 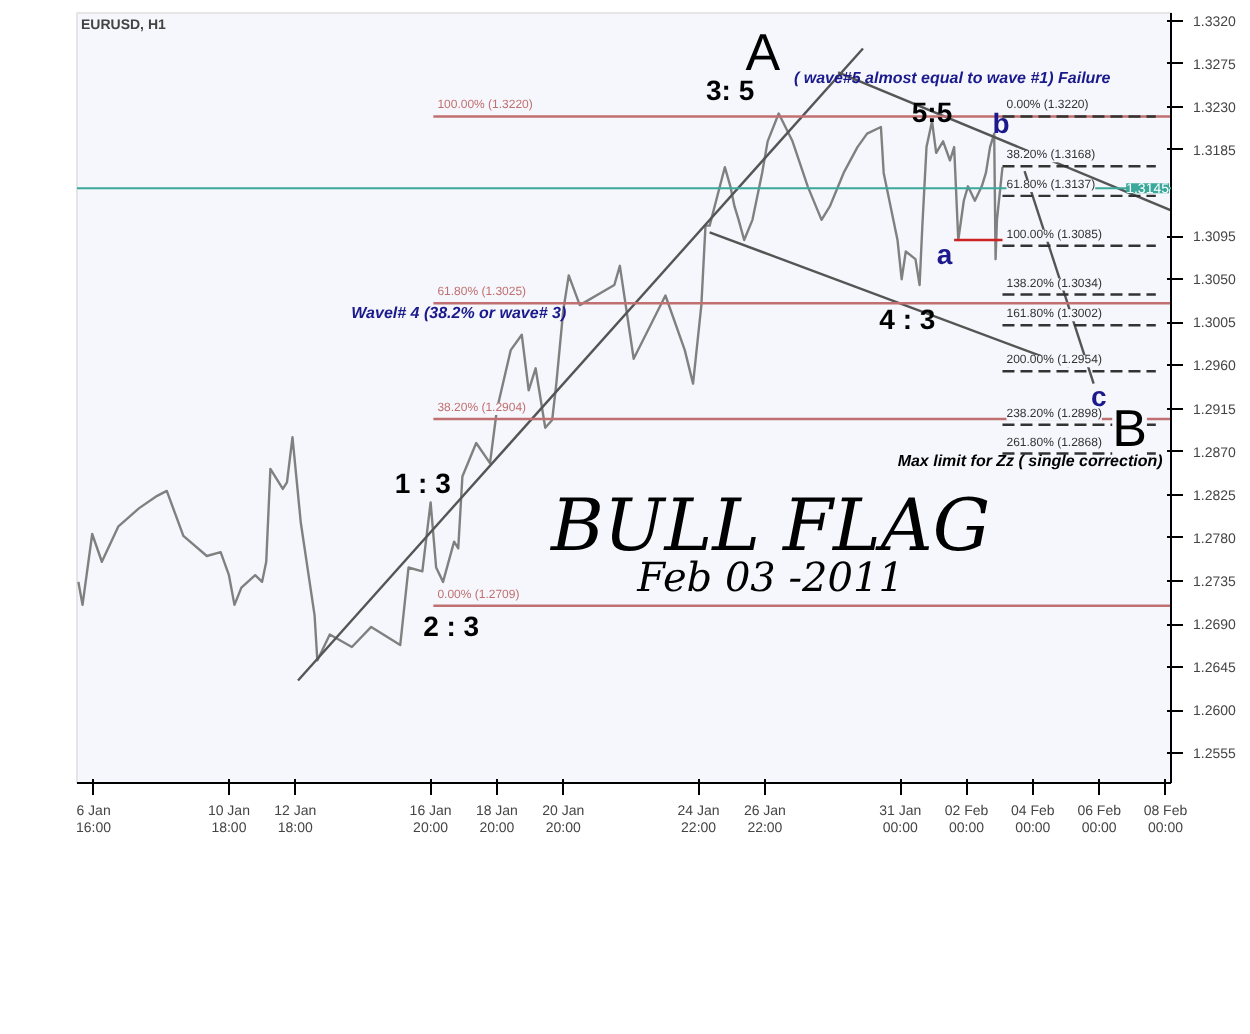 What do you see at coordinates (451, 625) in the screenshot?
I see `annotation: 2 : 3` at bounding box center [451, 625].